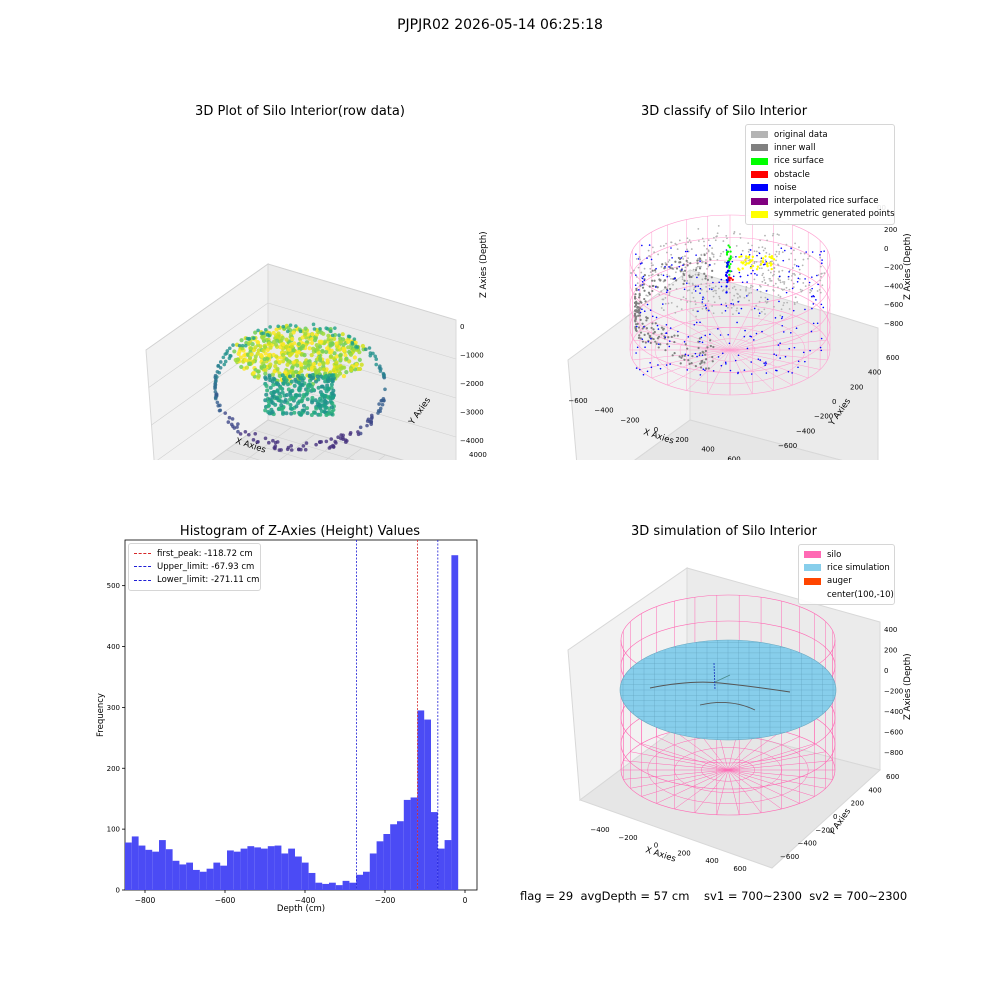  Describe the element at coordinates (668, 849) in the screenshot. I see `panel4-x-ticks: −400 −200 0 200 400 600` at that location.